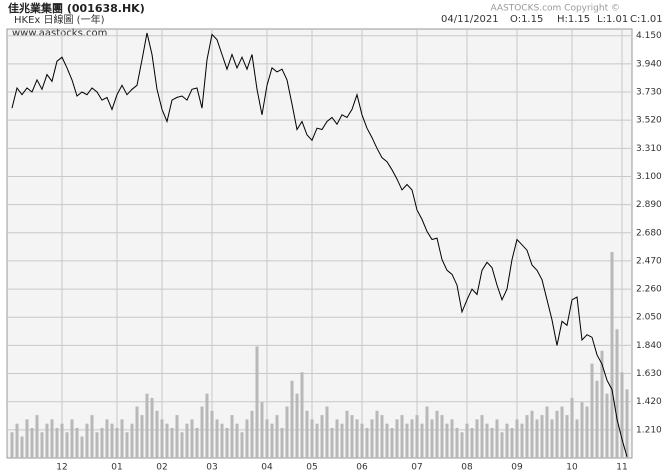  What do you see at coordinates (612, 19) in the screenshot?
I see `low: L:1.01` at bounding box center [612, 19].